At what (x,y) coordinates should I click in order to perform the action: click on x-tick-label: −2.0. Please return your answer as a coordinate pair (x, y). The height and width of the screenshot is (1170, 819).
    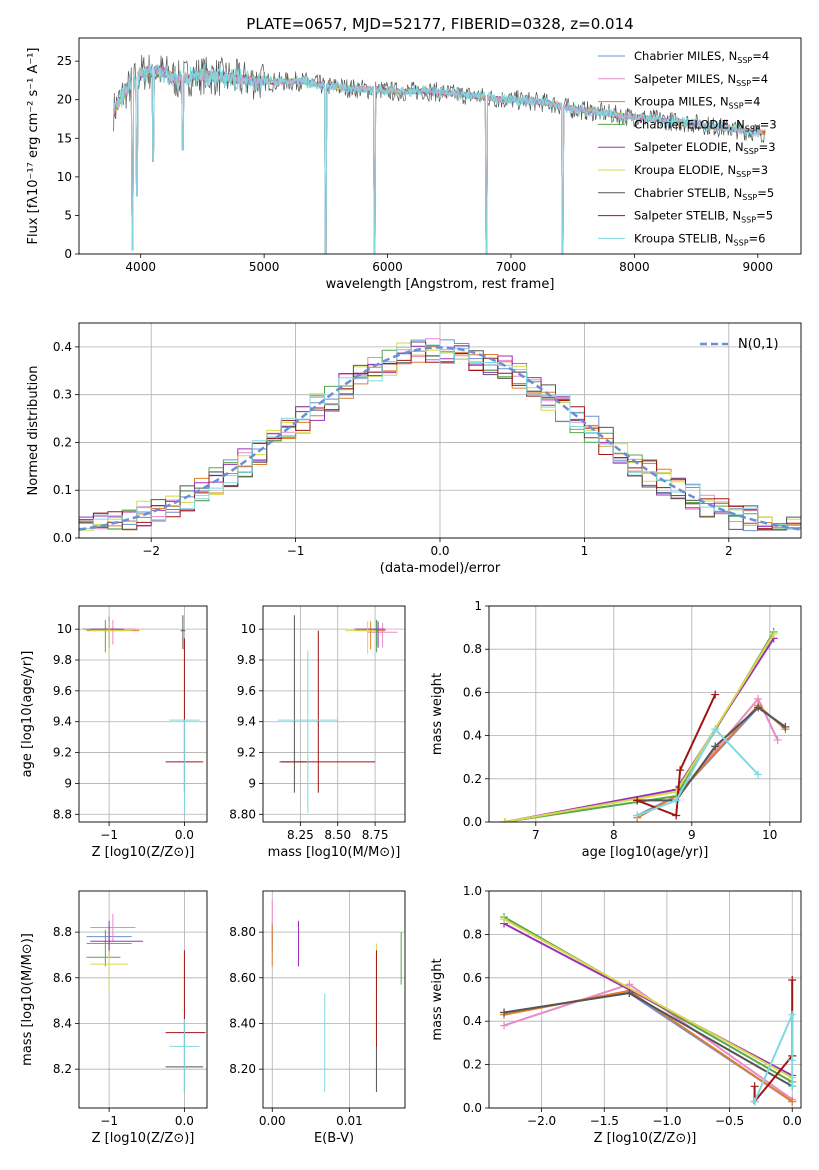
    Looking at the image, I should click on (541, 1121).